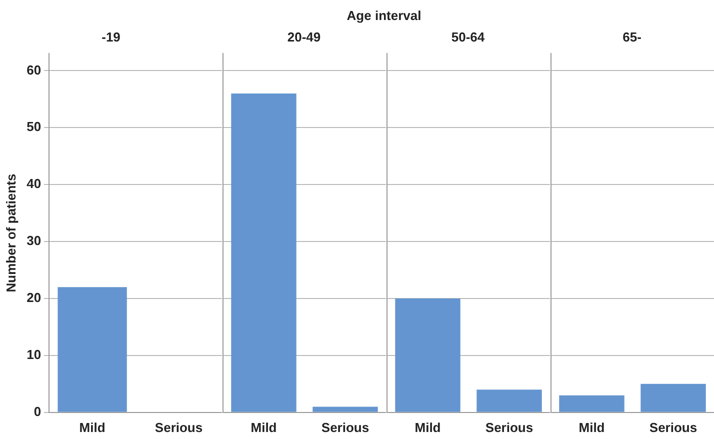 The width and height of the screenshot is (714, 439). What do you see at coordinates (34, 298) in the screenshot?
I see `y-tick-label: 20` at bounding box center [34, 298].